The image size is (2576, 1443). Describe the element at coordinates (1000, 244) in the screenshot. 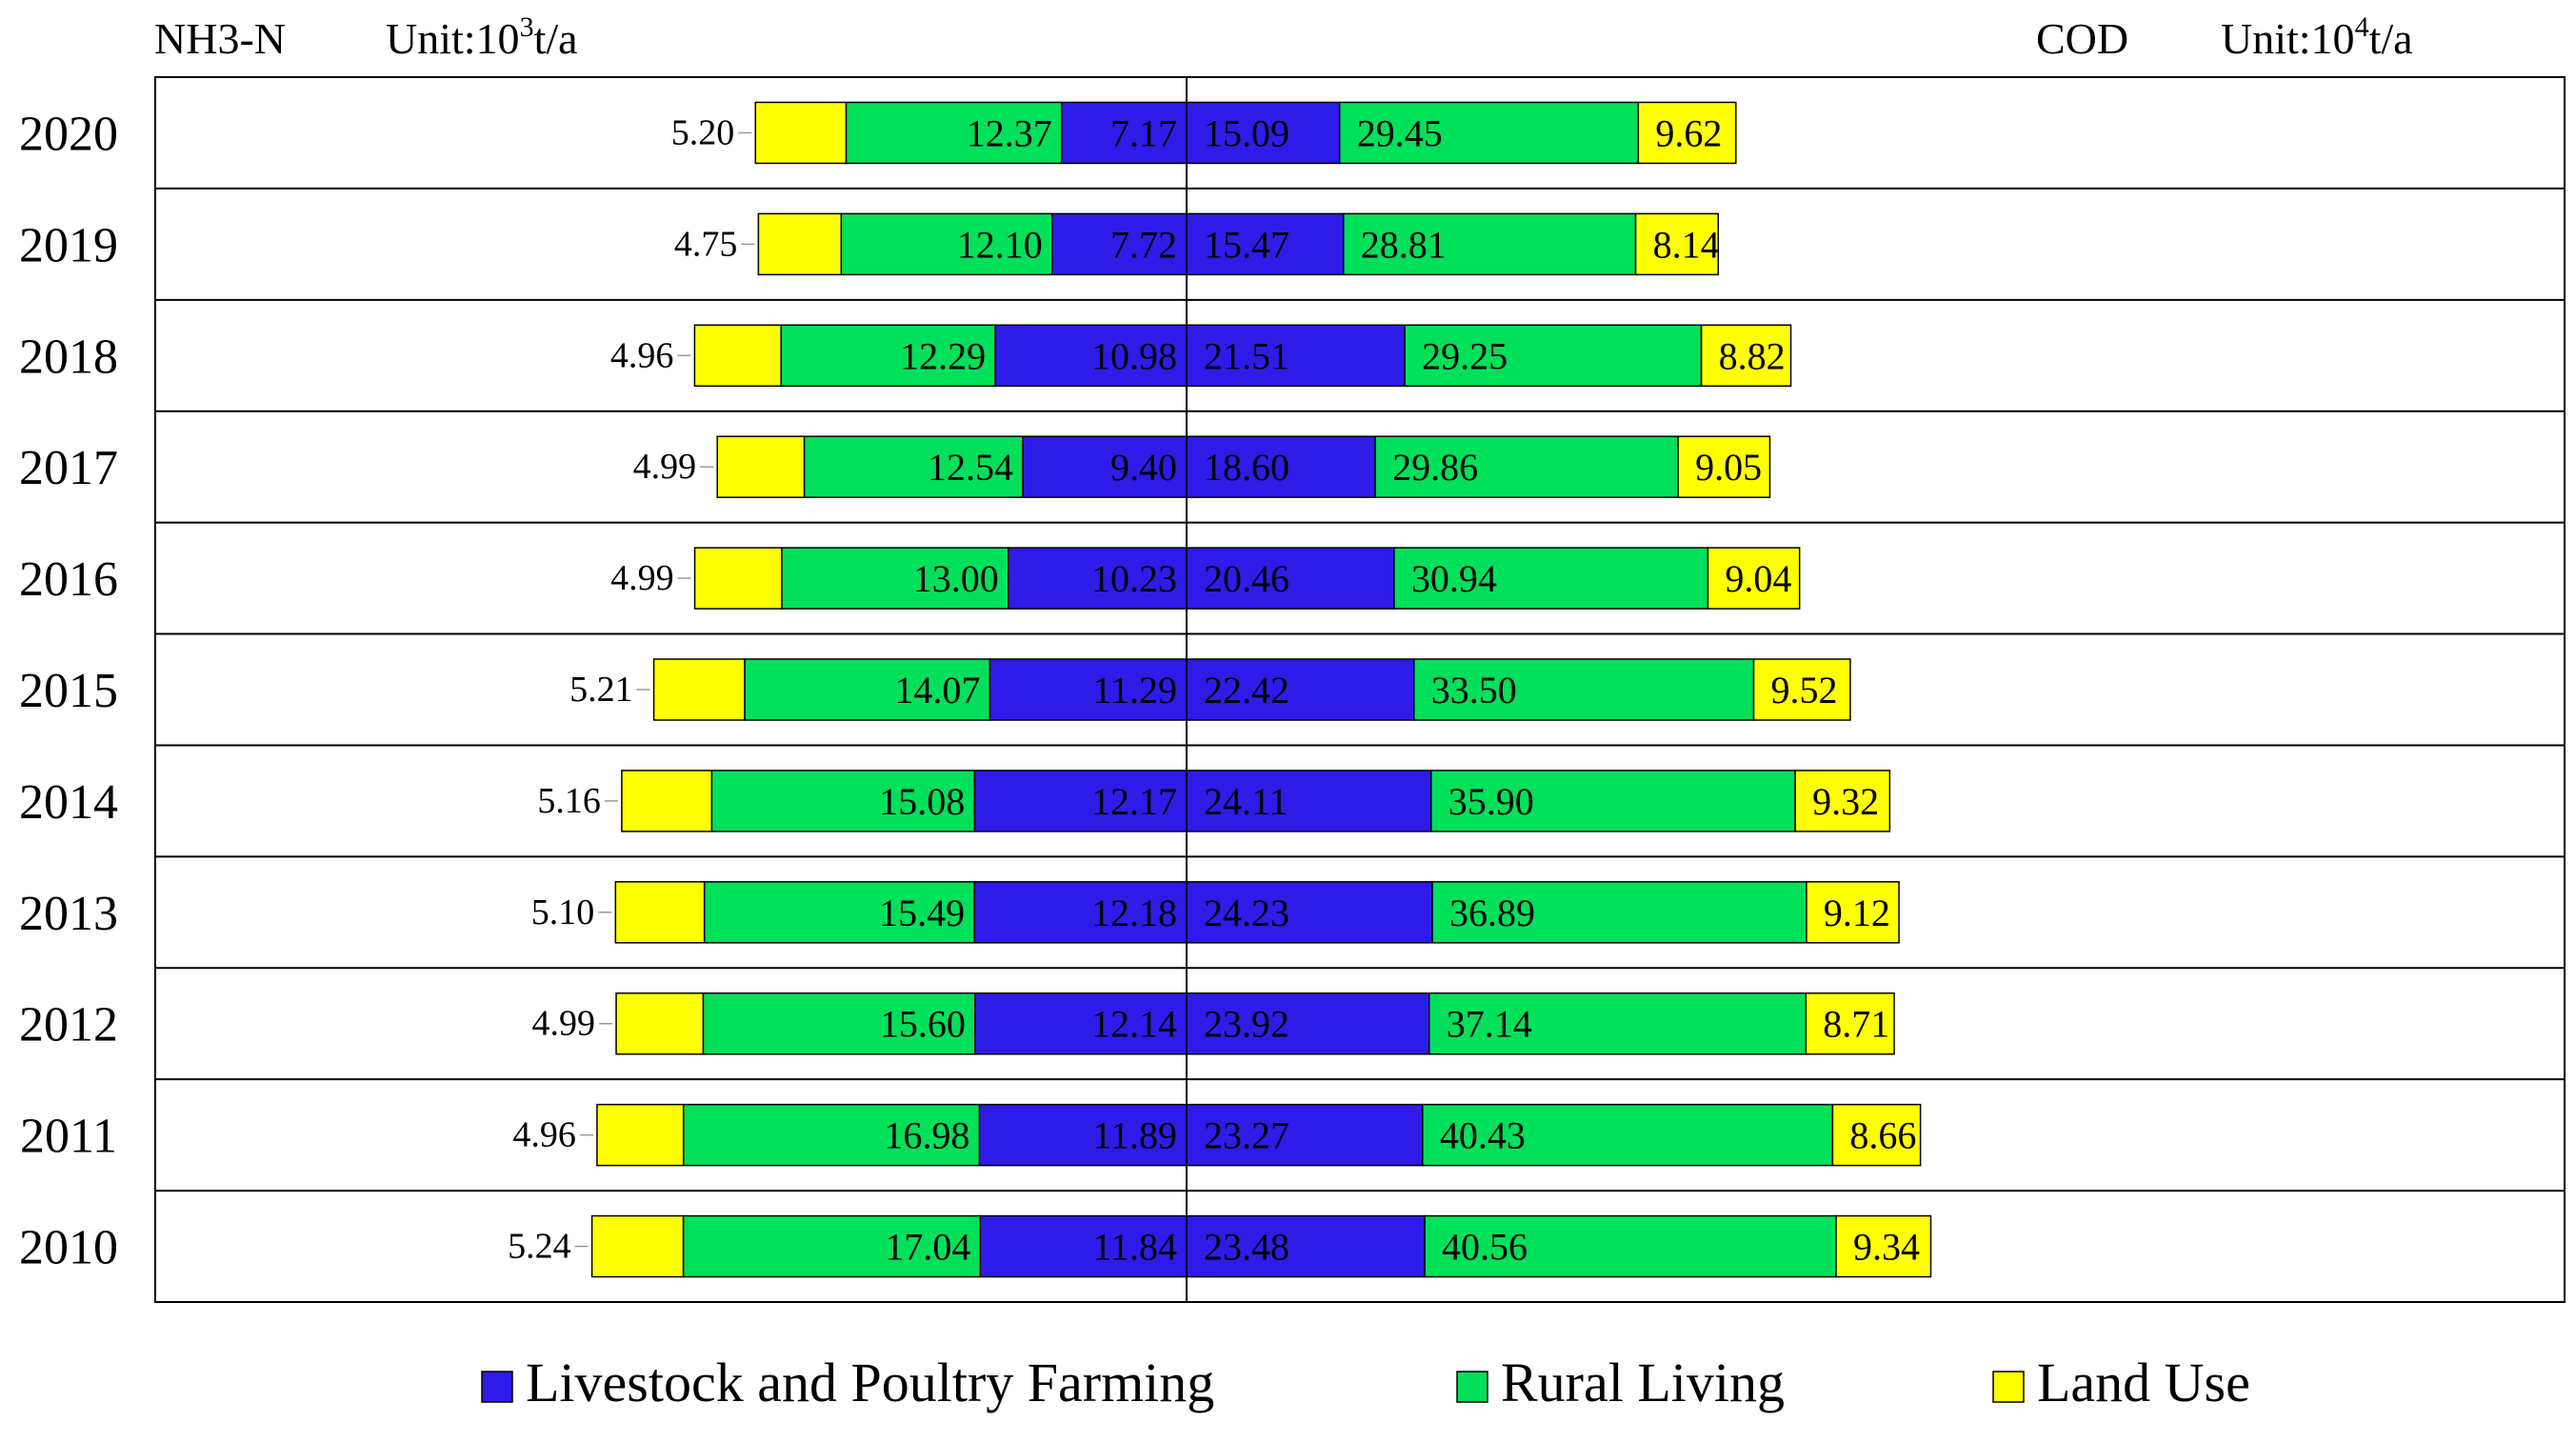

I see `nh3n-value-label: 12.10` at that location.